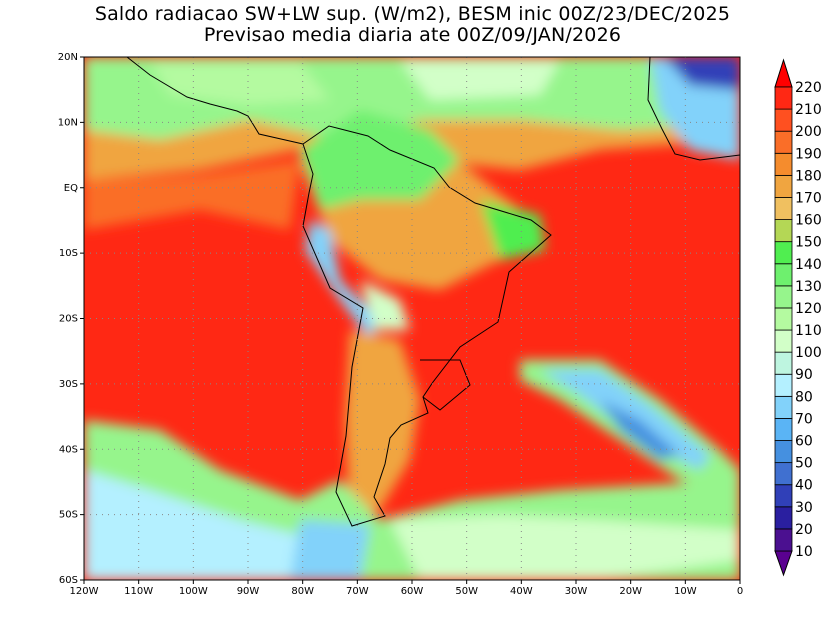 This screenshot has height=637, width=825. I want to click on colorbar-label: 120, so click(808, 309).